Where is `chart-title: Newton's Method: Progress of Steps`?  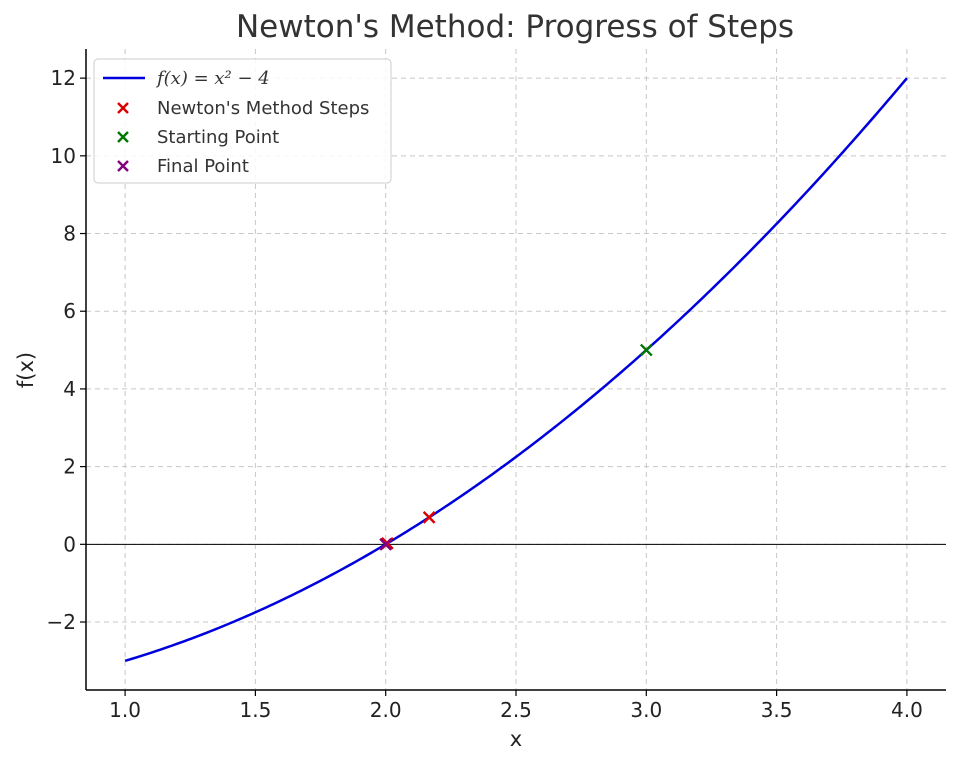 chart-title: Newton's Method: Progress of Steps is located at coordinates (515, 27).